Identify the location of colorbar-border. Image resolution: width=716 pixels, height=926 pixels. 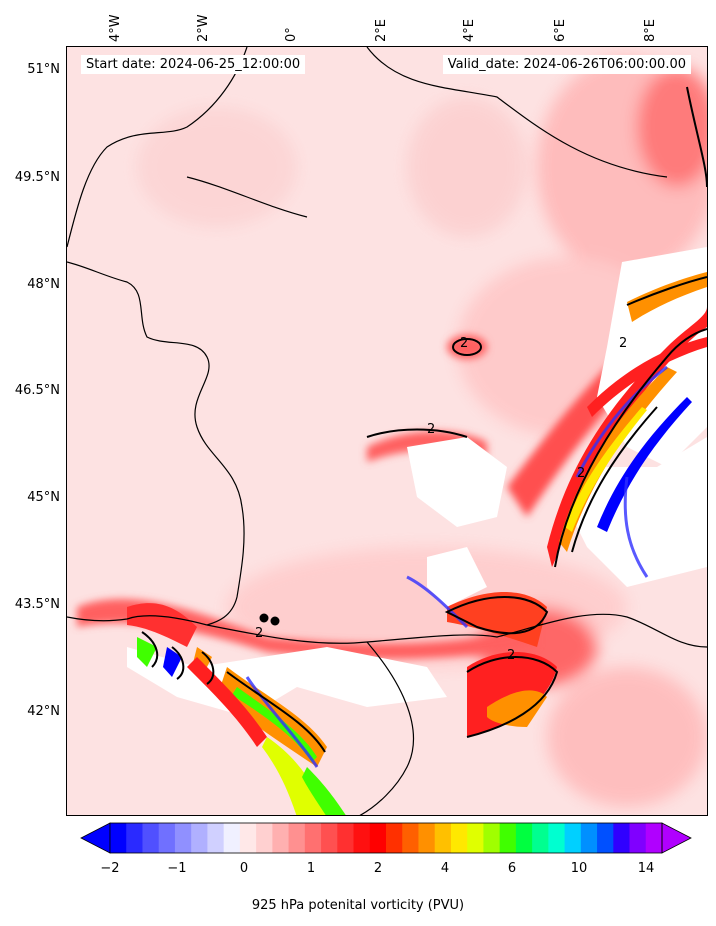
(386, 838).